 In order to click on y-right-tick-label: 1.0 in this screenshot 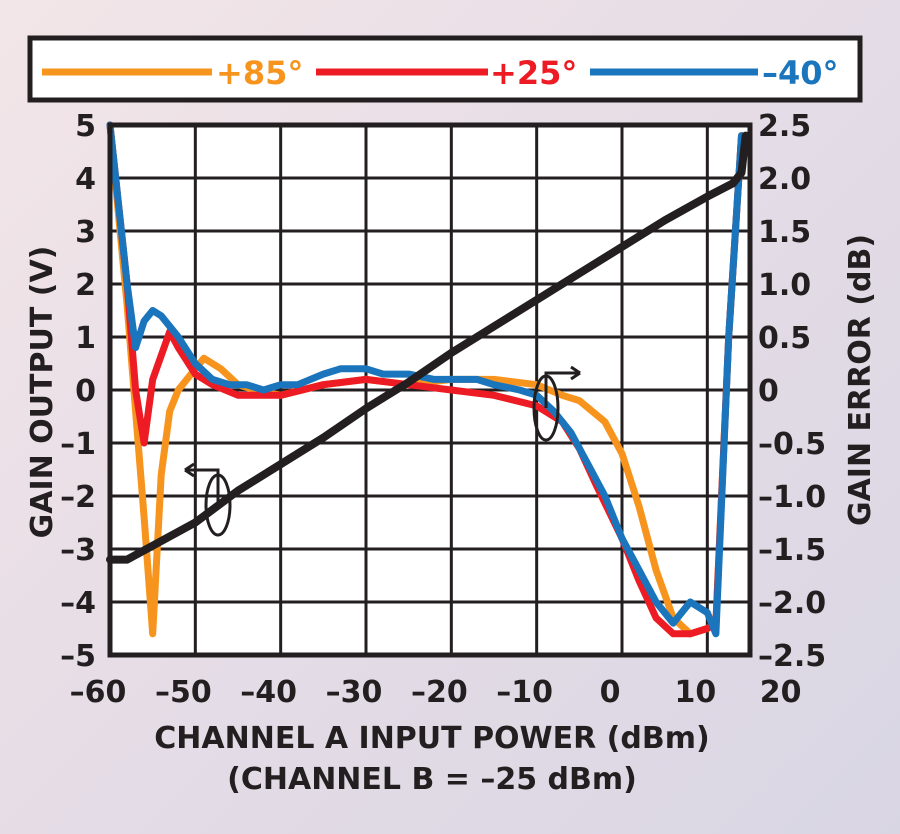, I will do `click(784, 285)`.